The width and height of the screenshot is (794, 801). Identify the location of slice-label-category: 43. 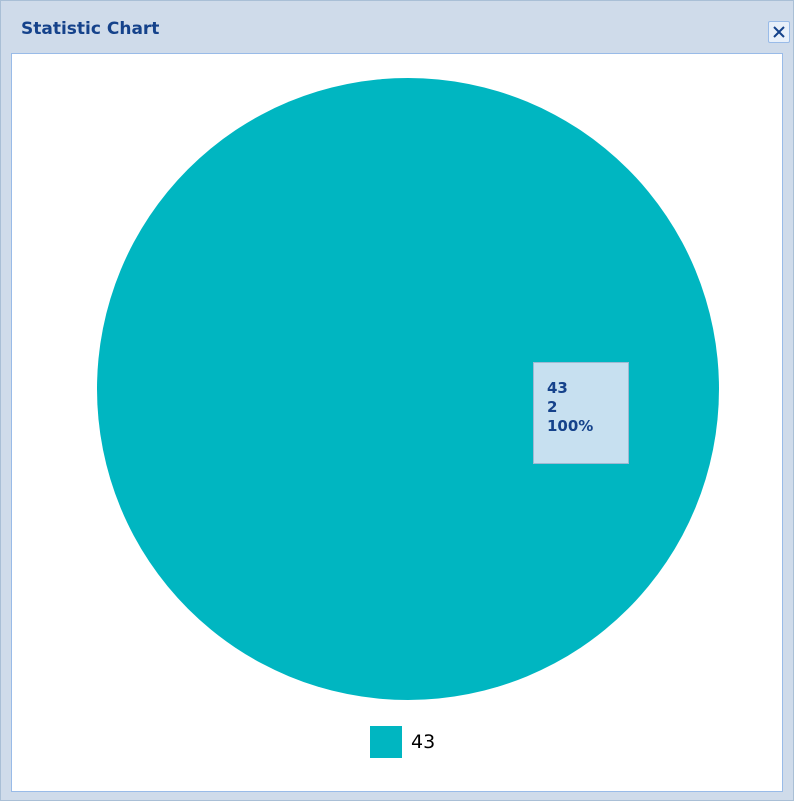
(557, 388).